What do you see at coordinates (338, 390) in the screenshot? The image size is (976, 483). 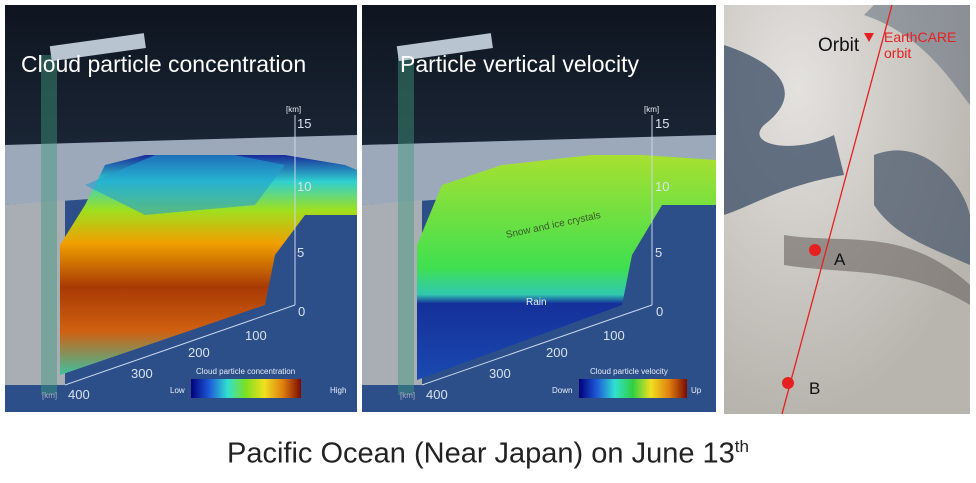 I see `colorbar-high-label: High` at bounding box center [338, 390].